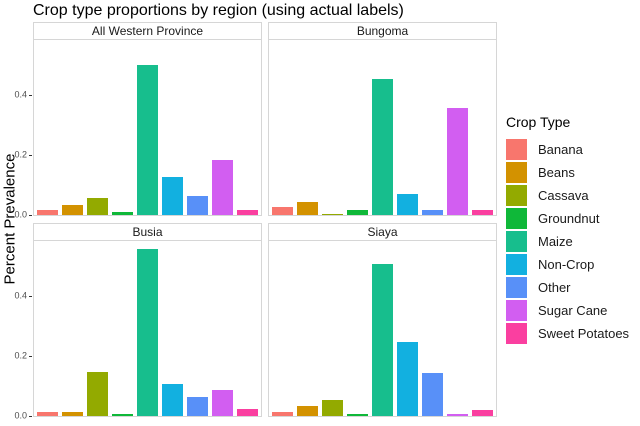 Image resolution: width=640 pixels, height=426 pixels. I want to click on legend-label: Non-Crop, so click(566, 264).